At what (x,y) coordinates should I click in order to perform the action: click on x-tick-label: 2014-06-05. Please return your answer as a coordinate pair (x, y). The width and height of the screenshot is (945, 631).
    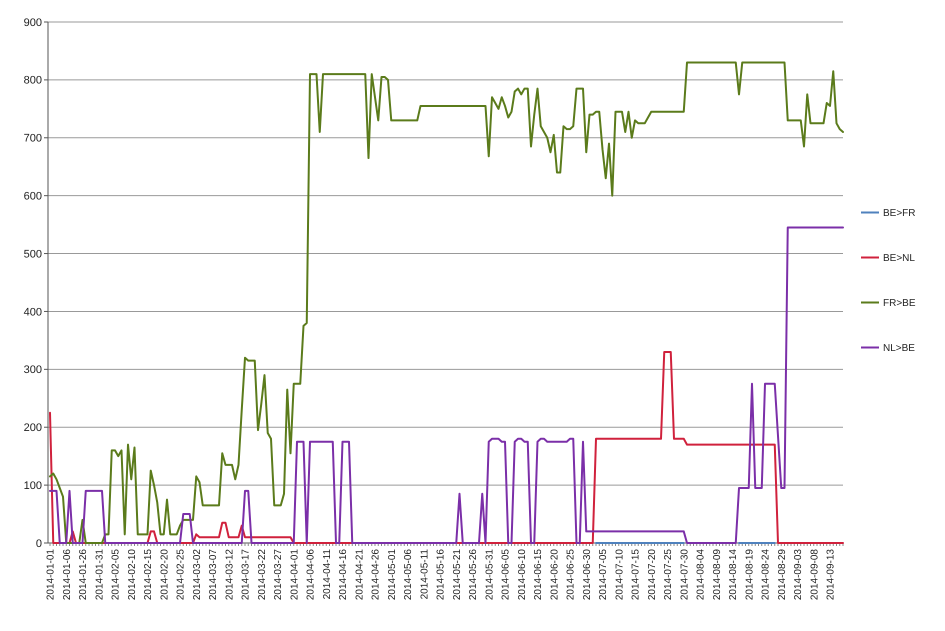
    Looking at the image, I should click on (506, 574).